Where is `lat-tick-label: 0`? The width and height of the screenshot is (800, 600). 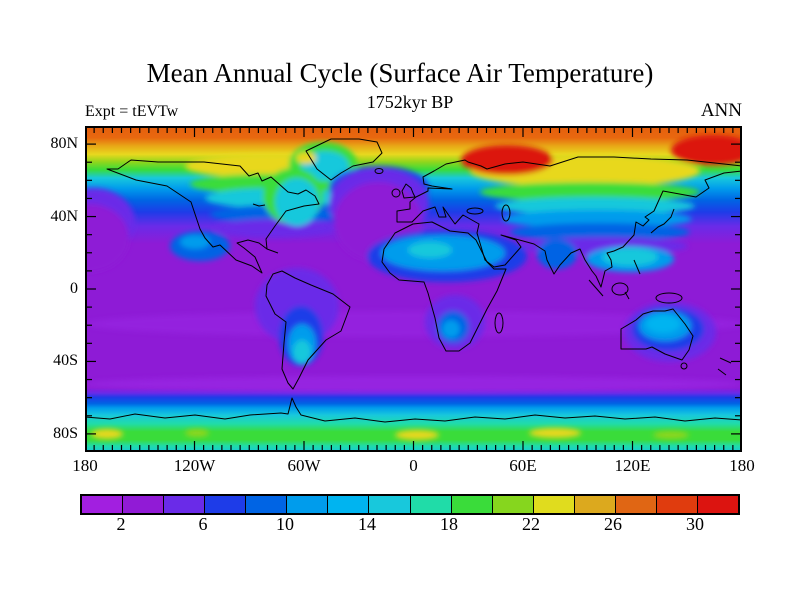
lat-tick-label: 0 is located at coordinates (74, 288).